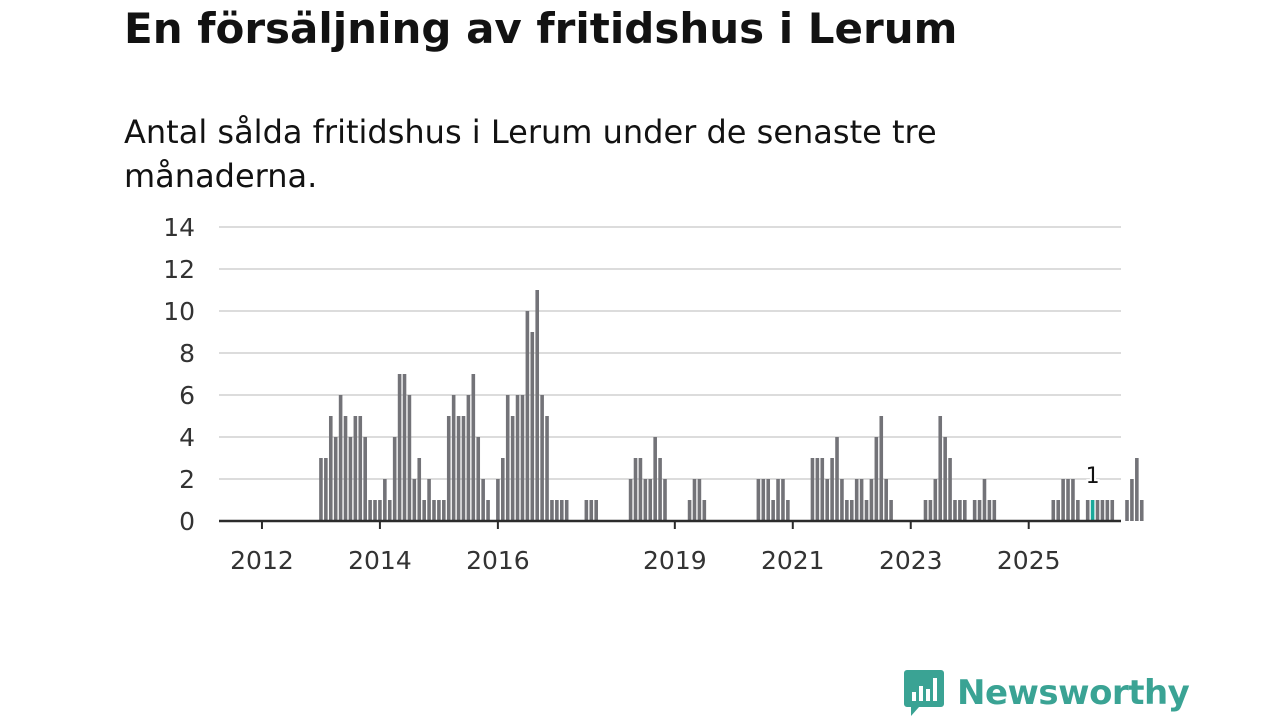 The width and height of the screenshot is (1280, 720). Describe the element at coordinates (179, 269) in the screenshot. I see `y-tick-label-12: 12` at that location.